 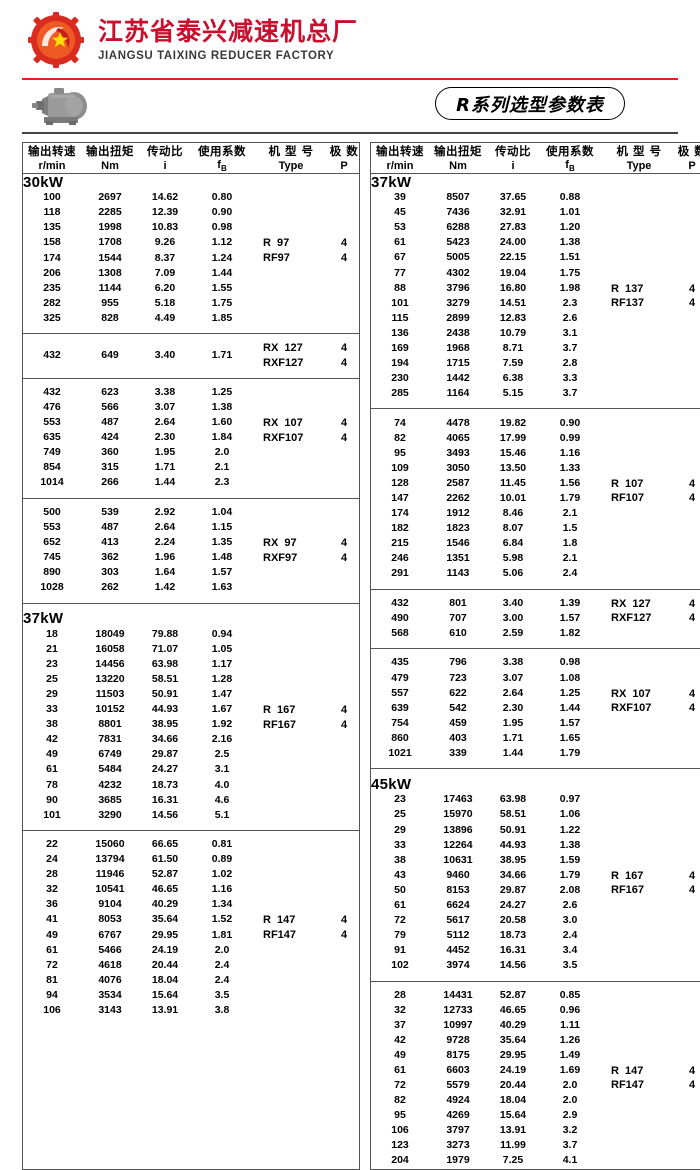 I want to click on cell-i: 20.58, so click(x=513, y=919).